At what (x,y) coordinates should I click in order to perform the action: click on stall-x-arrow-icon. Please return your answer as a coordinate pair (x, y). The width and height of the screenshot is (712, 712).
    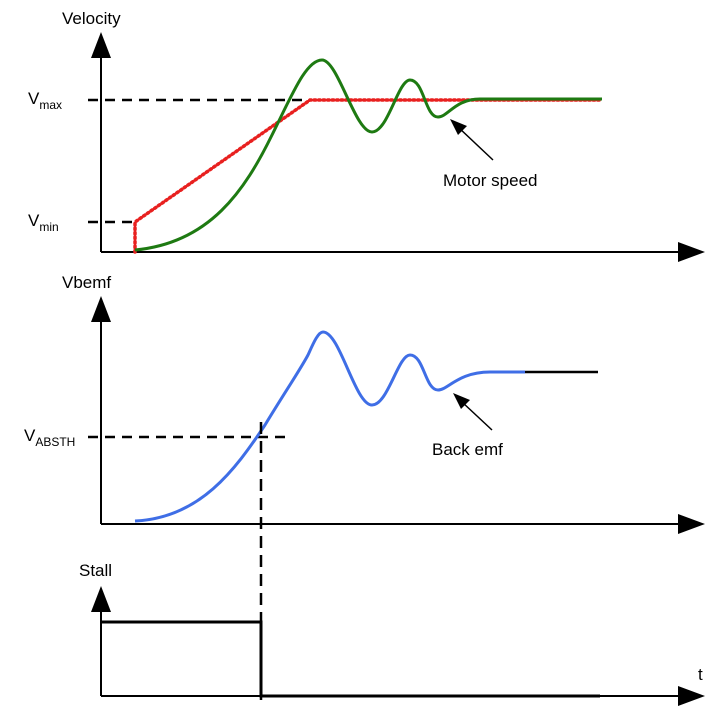
    Looking at the image, I should click on (691, 696).